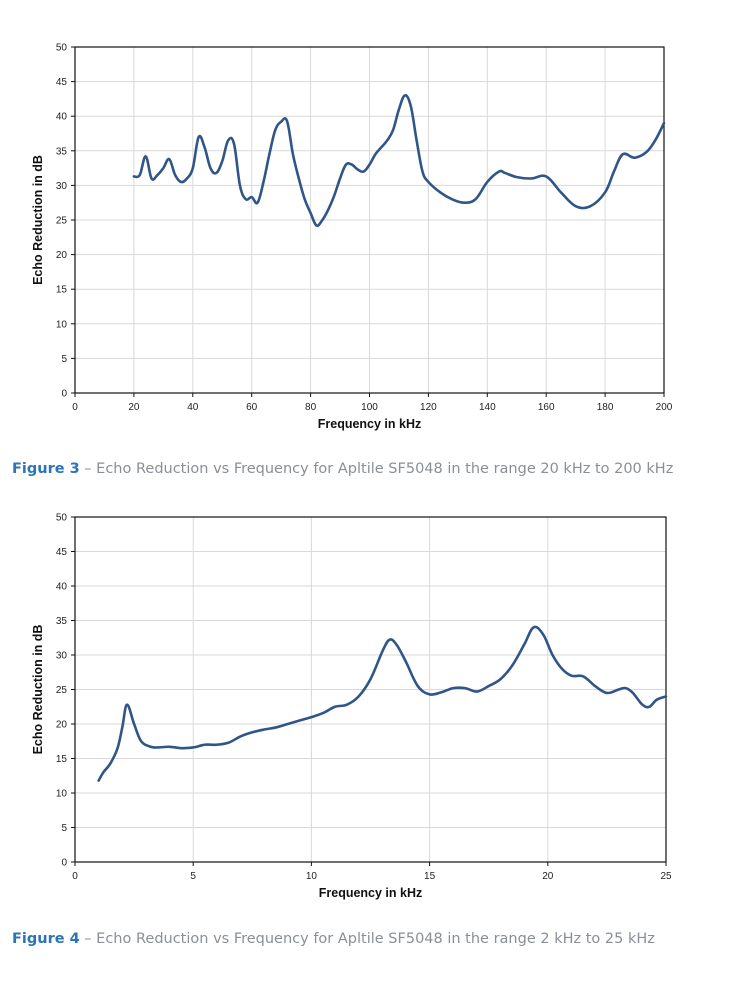 The width and height of the screenshot is (735, 984). Describe the element at coordinates (311, 407) in the screenshot. I see `x-tick-label: 80` at that location.